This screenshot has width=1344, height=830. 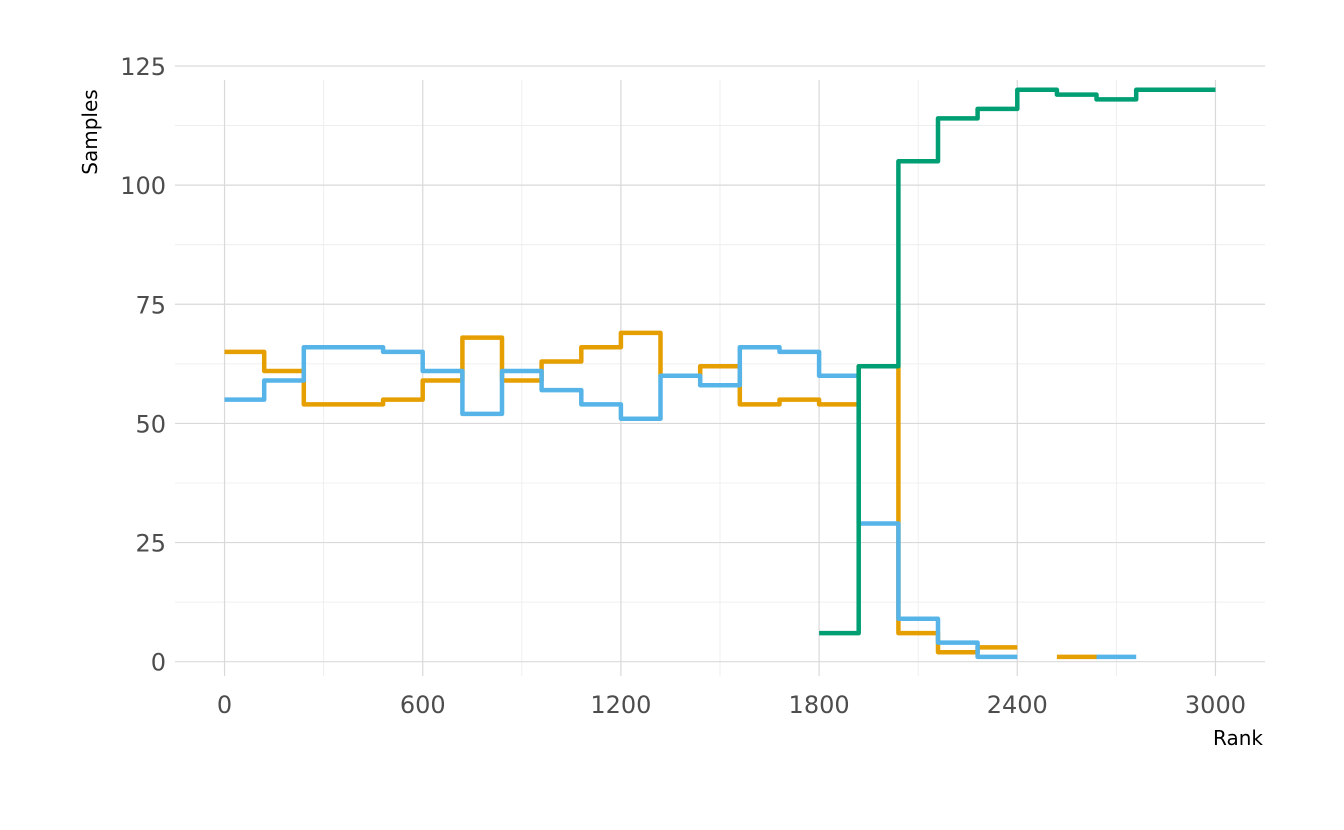 I want to click on y-axis-tick-labels: 0 25 50 75 100 125, so click(x=143, y=365).